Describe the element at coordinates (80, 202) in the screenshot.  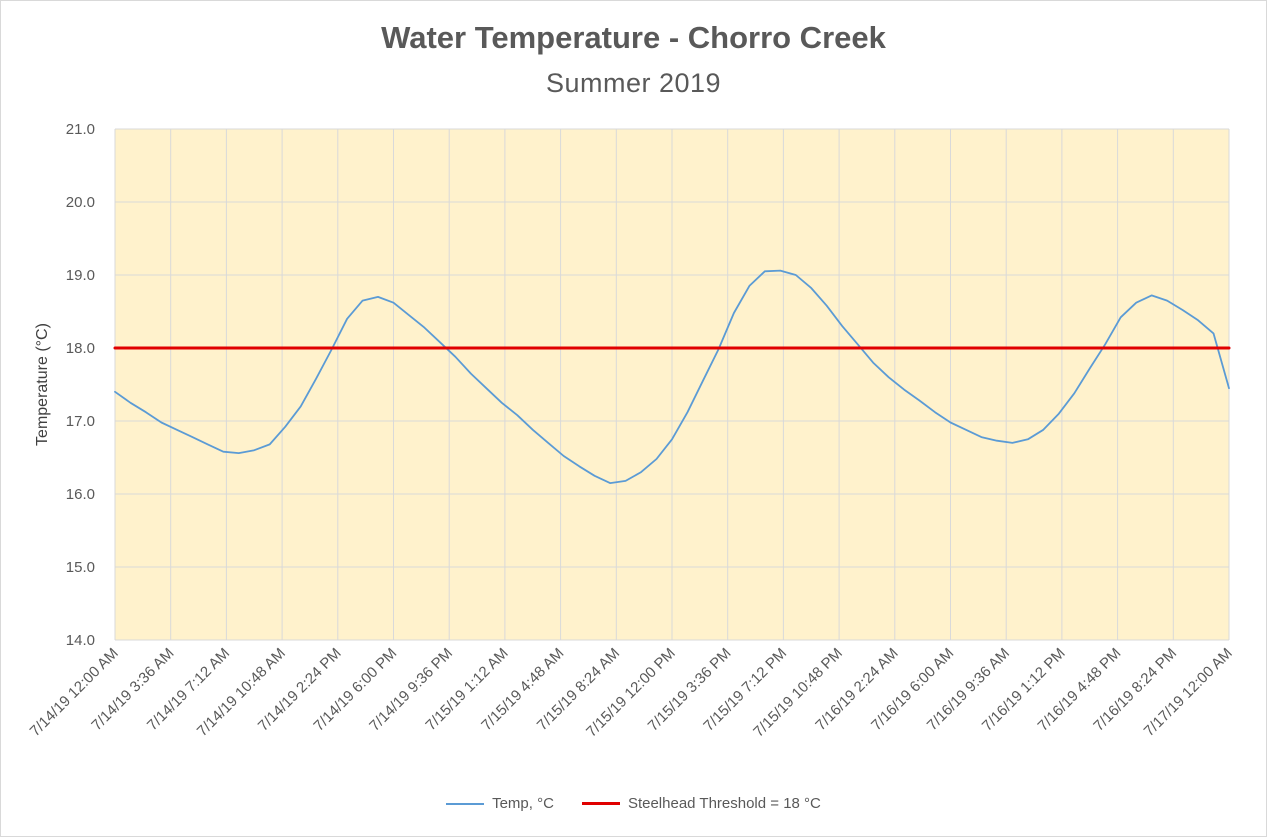
I see `y-tick-label: 20.0` at that location.